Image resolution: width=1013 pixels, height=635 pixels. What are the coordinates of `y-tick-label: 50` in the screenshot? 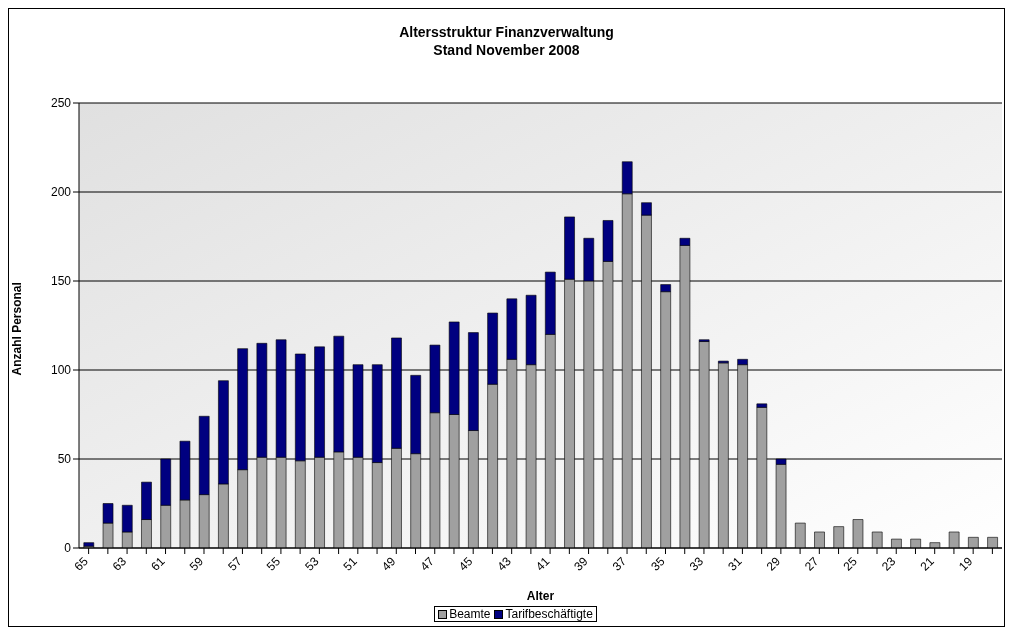 It's located at (64, 459).